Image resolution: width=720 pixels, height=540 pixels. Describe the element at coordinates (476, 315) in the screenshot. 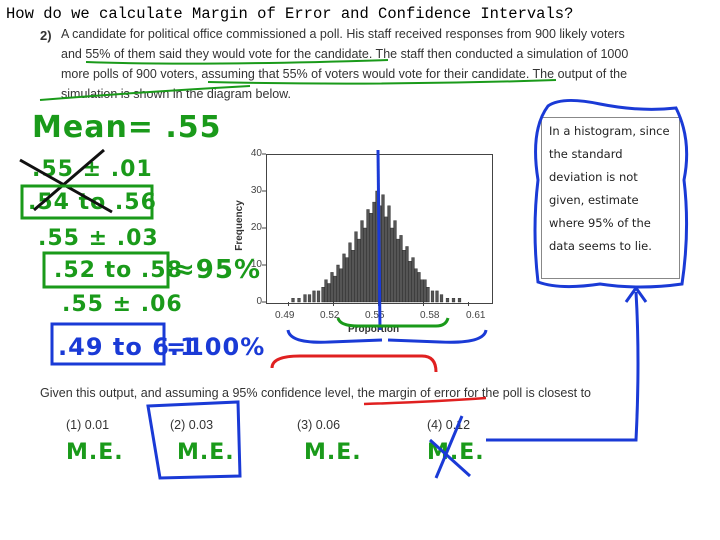

I see `x-tick-061: 0.61` at that location.